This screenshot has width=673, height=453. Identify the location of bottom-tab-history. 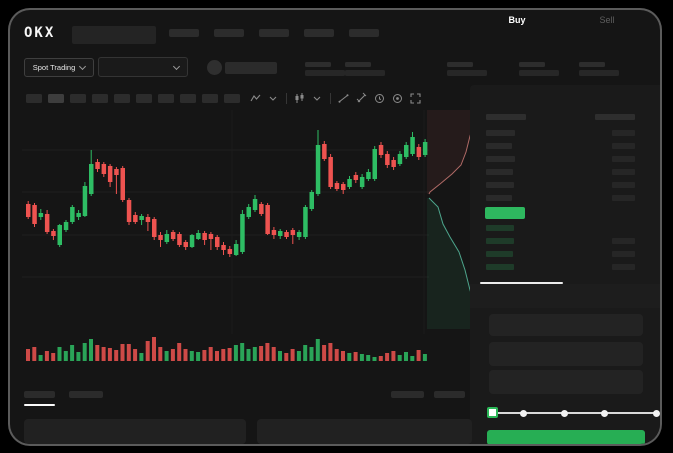
(86, 394).